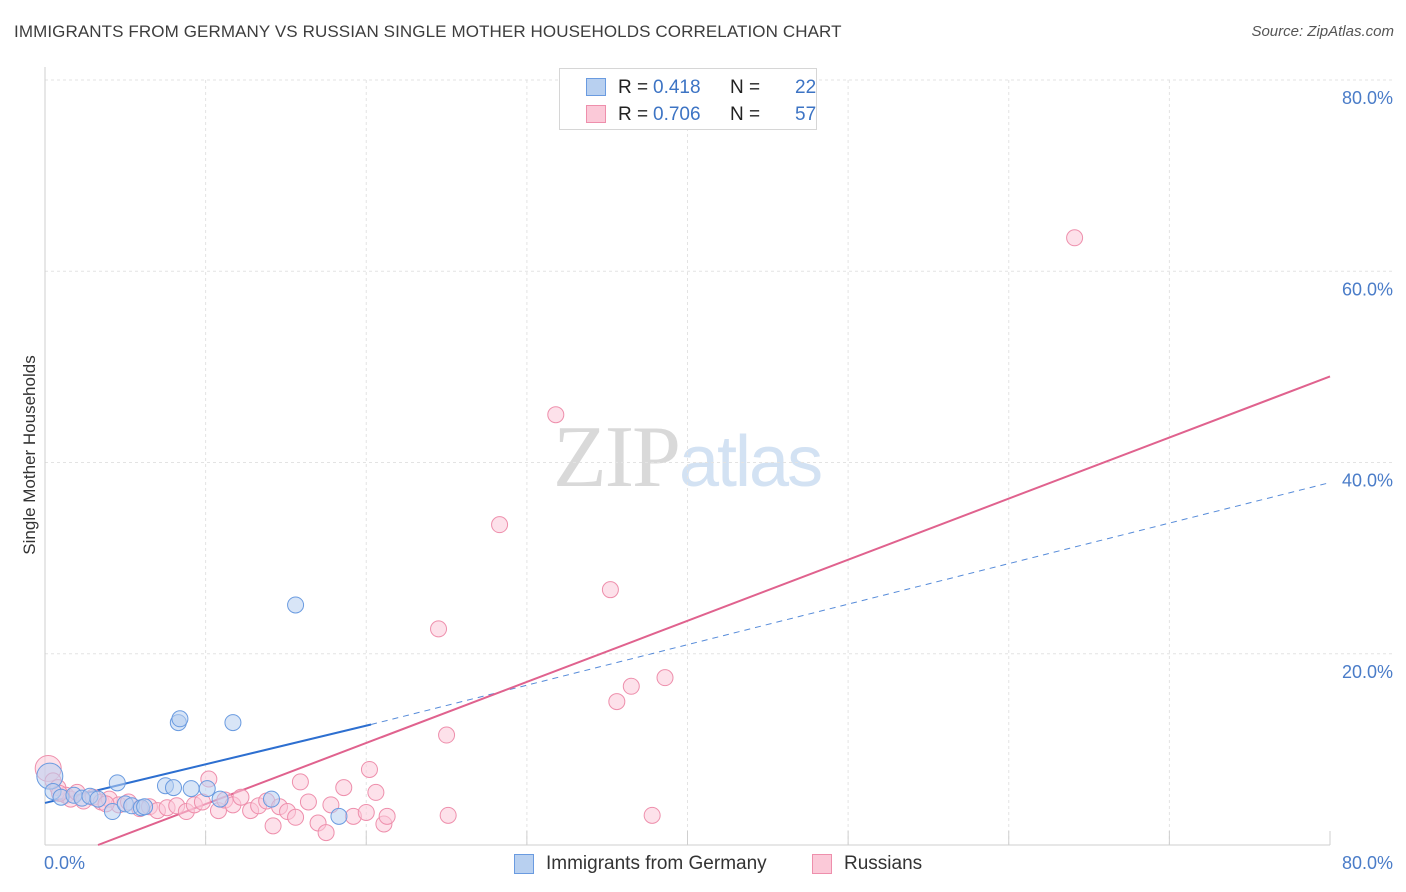 The image size is (1406, 892). I want to click on series-legend: Immigrants from Germany Russians, so click(703, 865).